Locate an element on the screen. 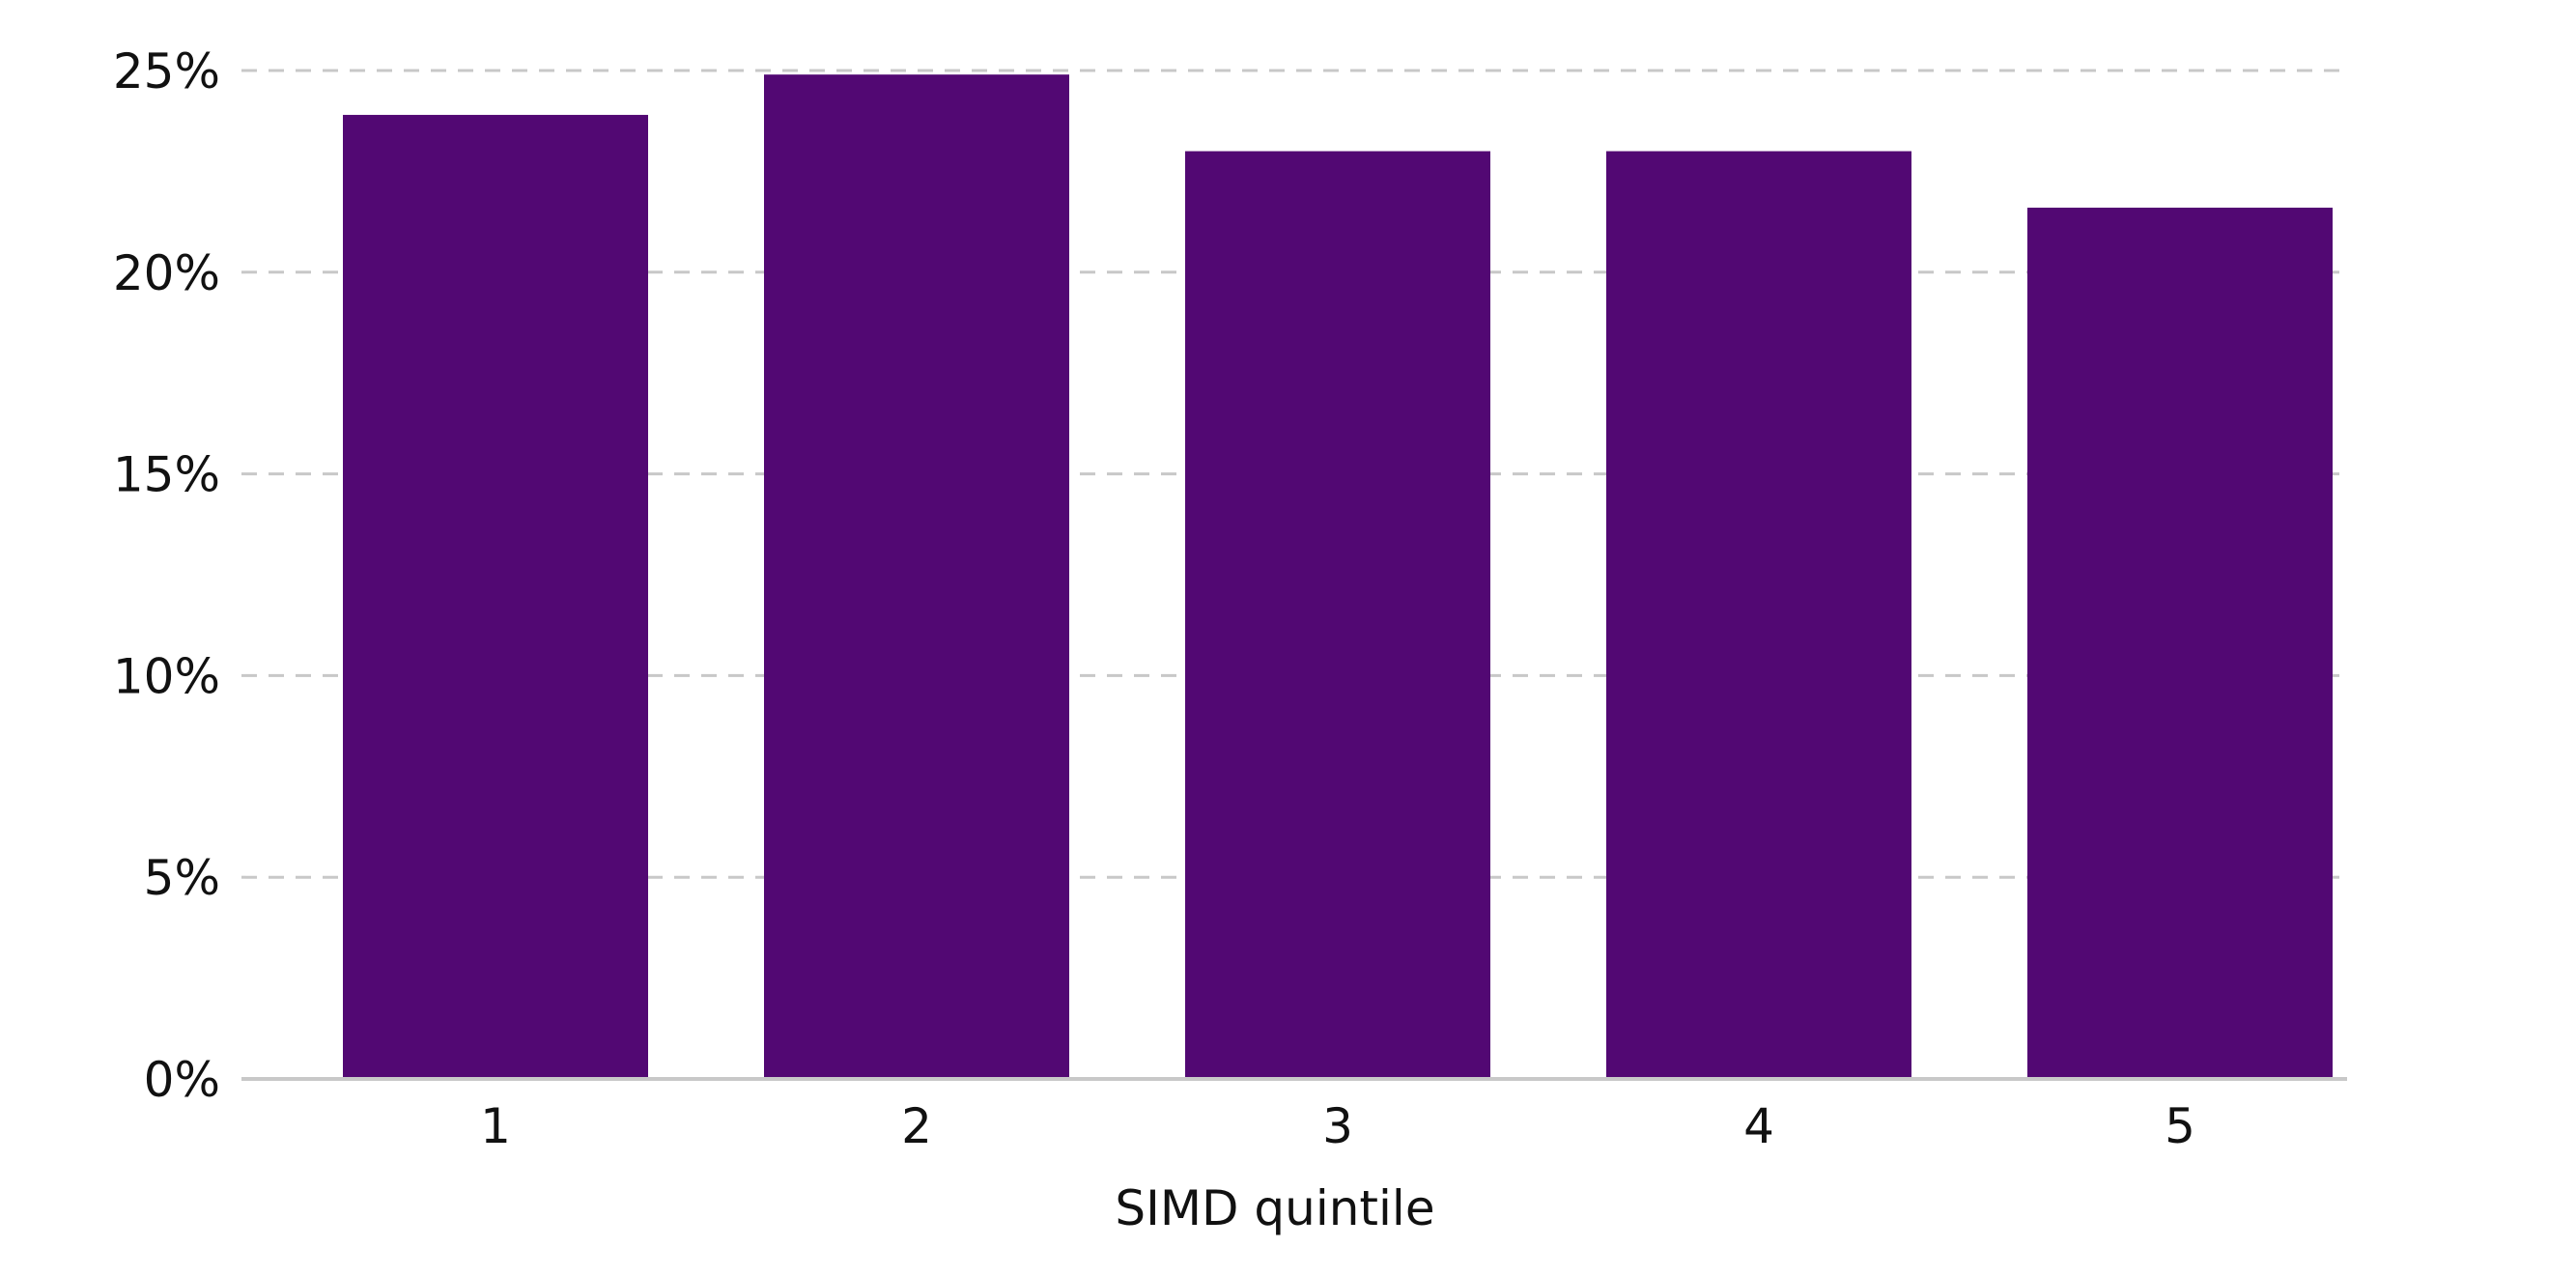 The height and width of the screenshot is (1276, 2576). y-tick-label: 20% is located at coordinates (166, 273).